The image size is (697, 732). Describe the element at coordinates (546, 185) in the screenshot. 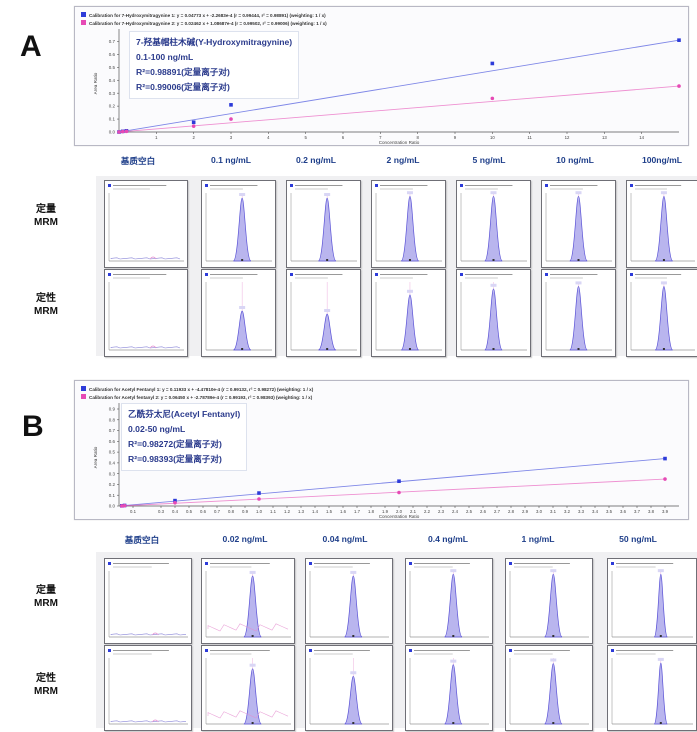

I see `chromatogram-a-quant-5-hdr-icon` at that location.